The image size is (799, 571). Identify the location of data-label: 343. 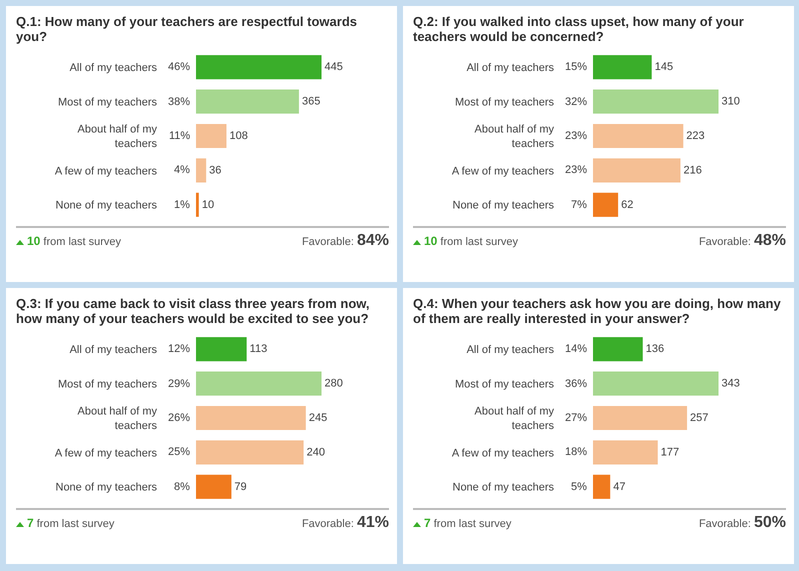
(731, 384).